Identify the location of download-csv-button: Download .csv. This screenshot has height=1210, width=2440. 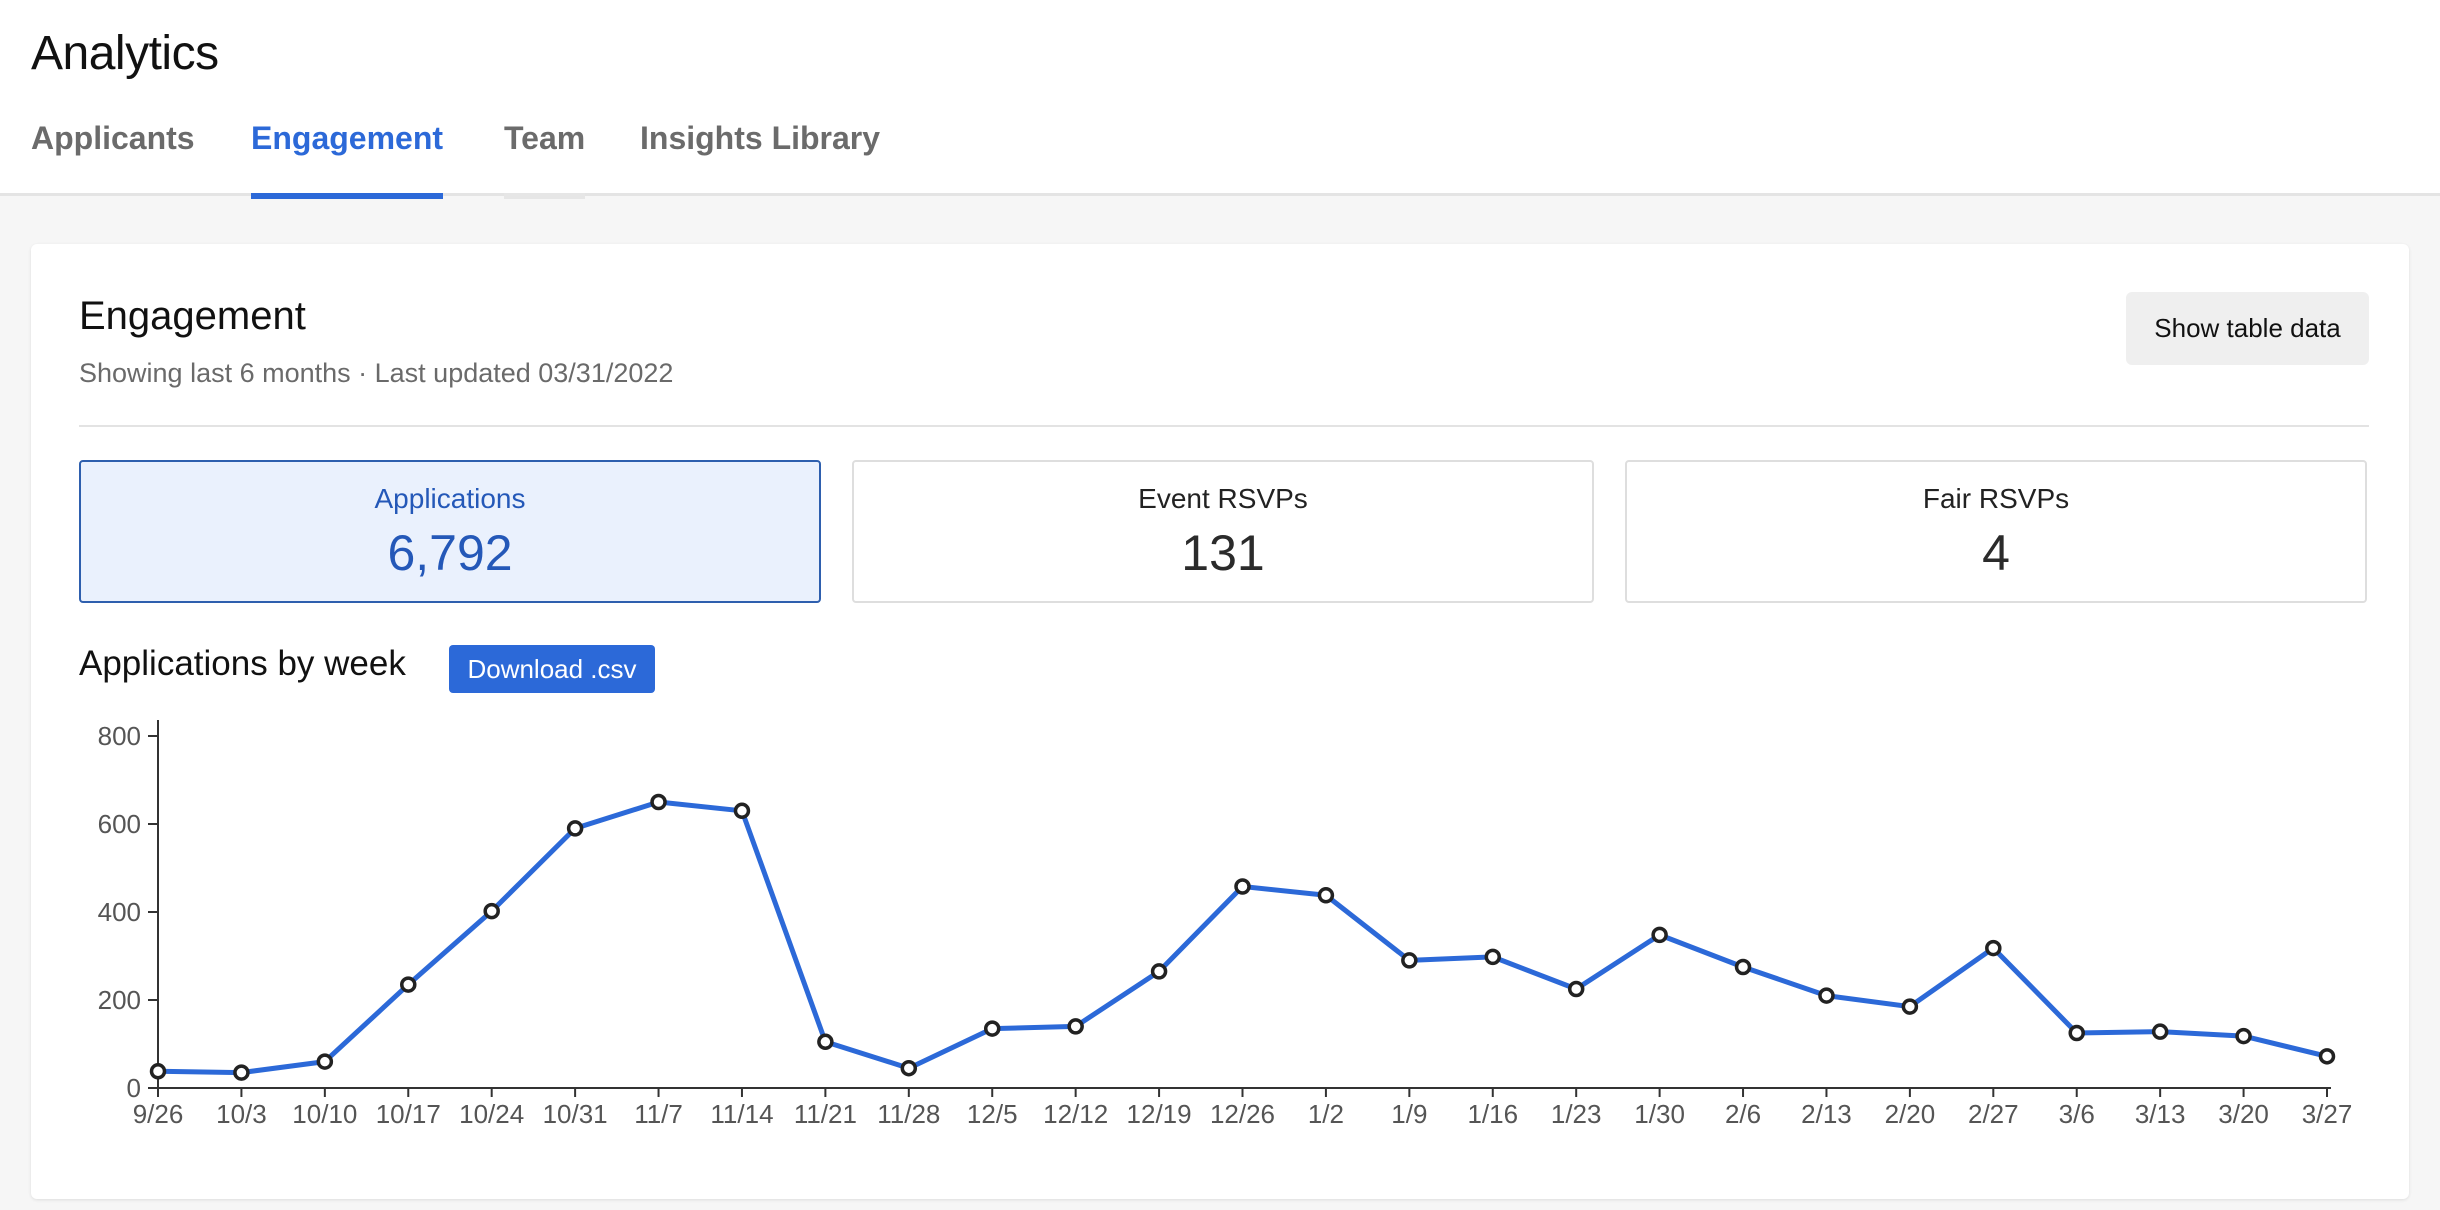
(552, 669).